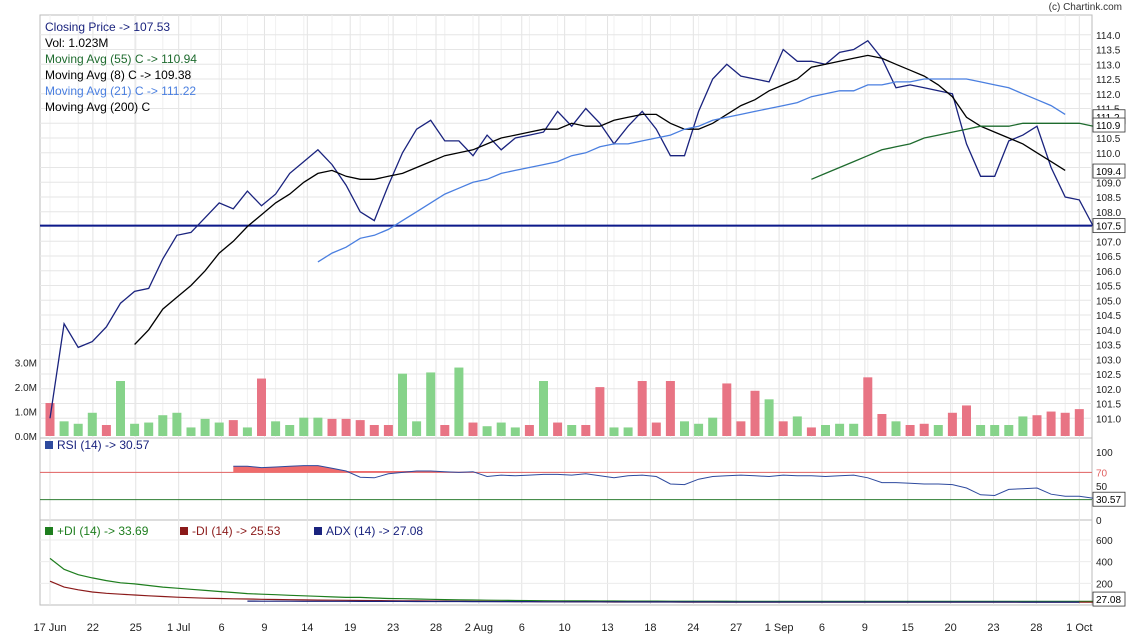  Describe the element at coordinates (107, 27) in the screenshot. I see `price-legend-item: Closing Price -> 107.53` at that location.